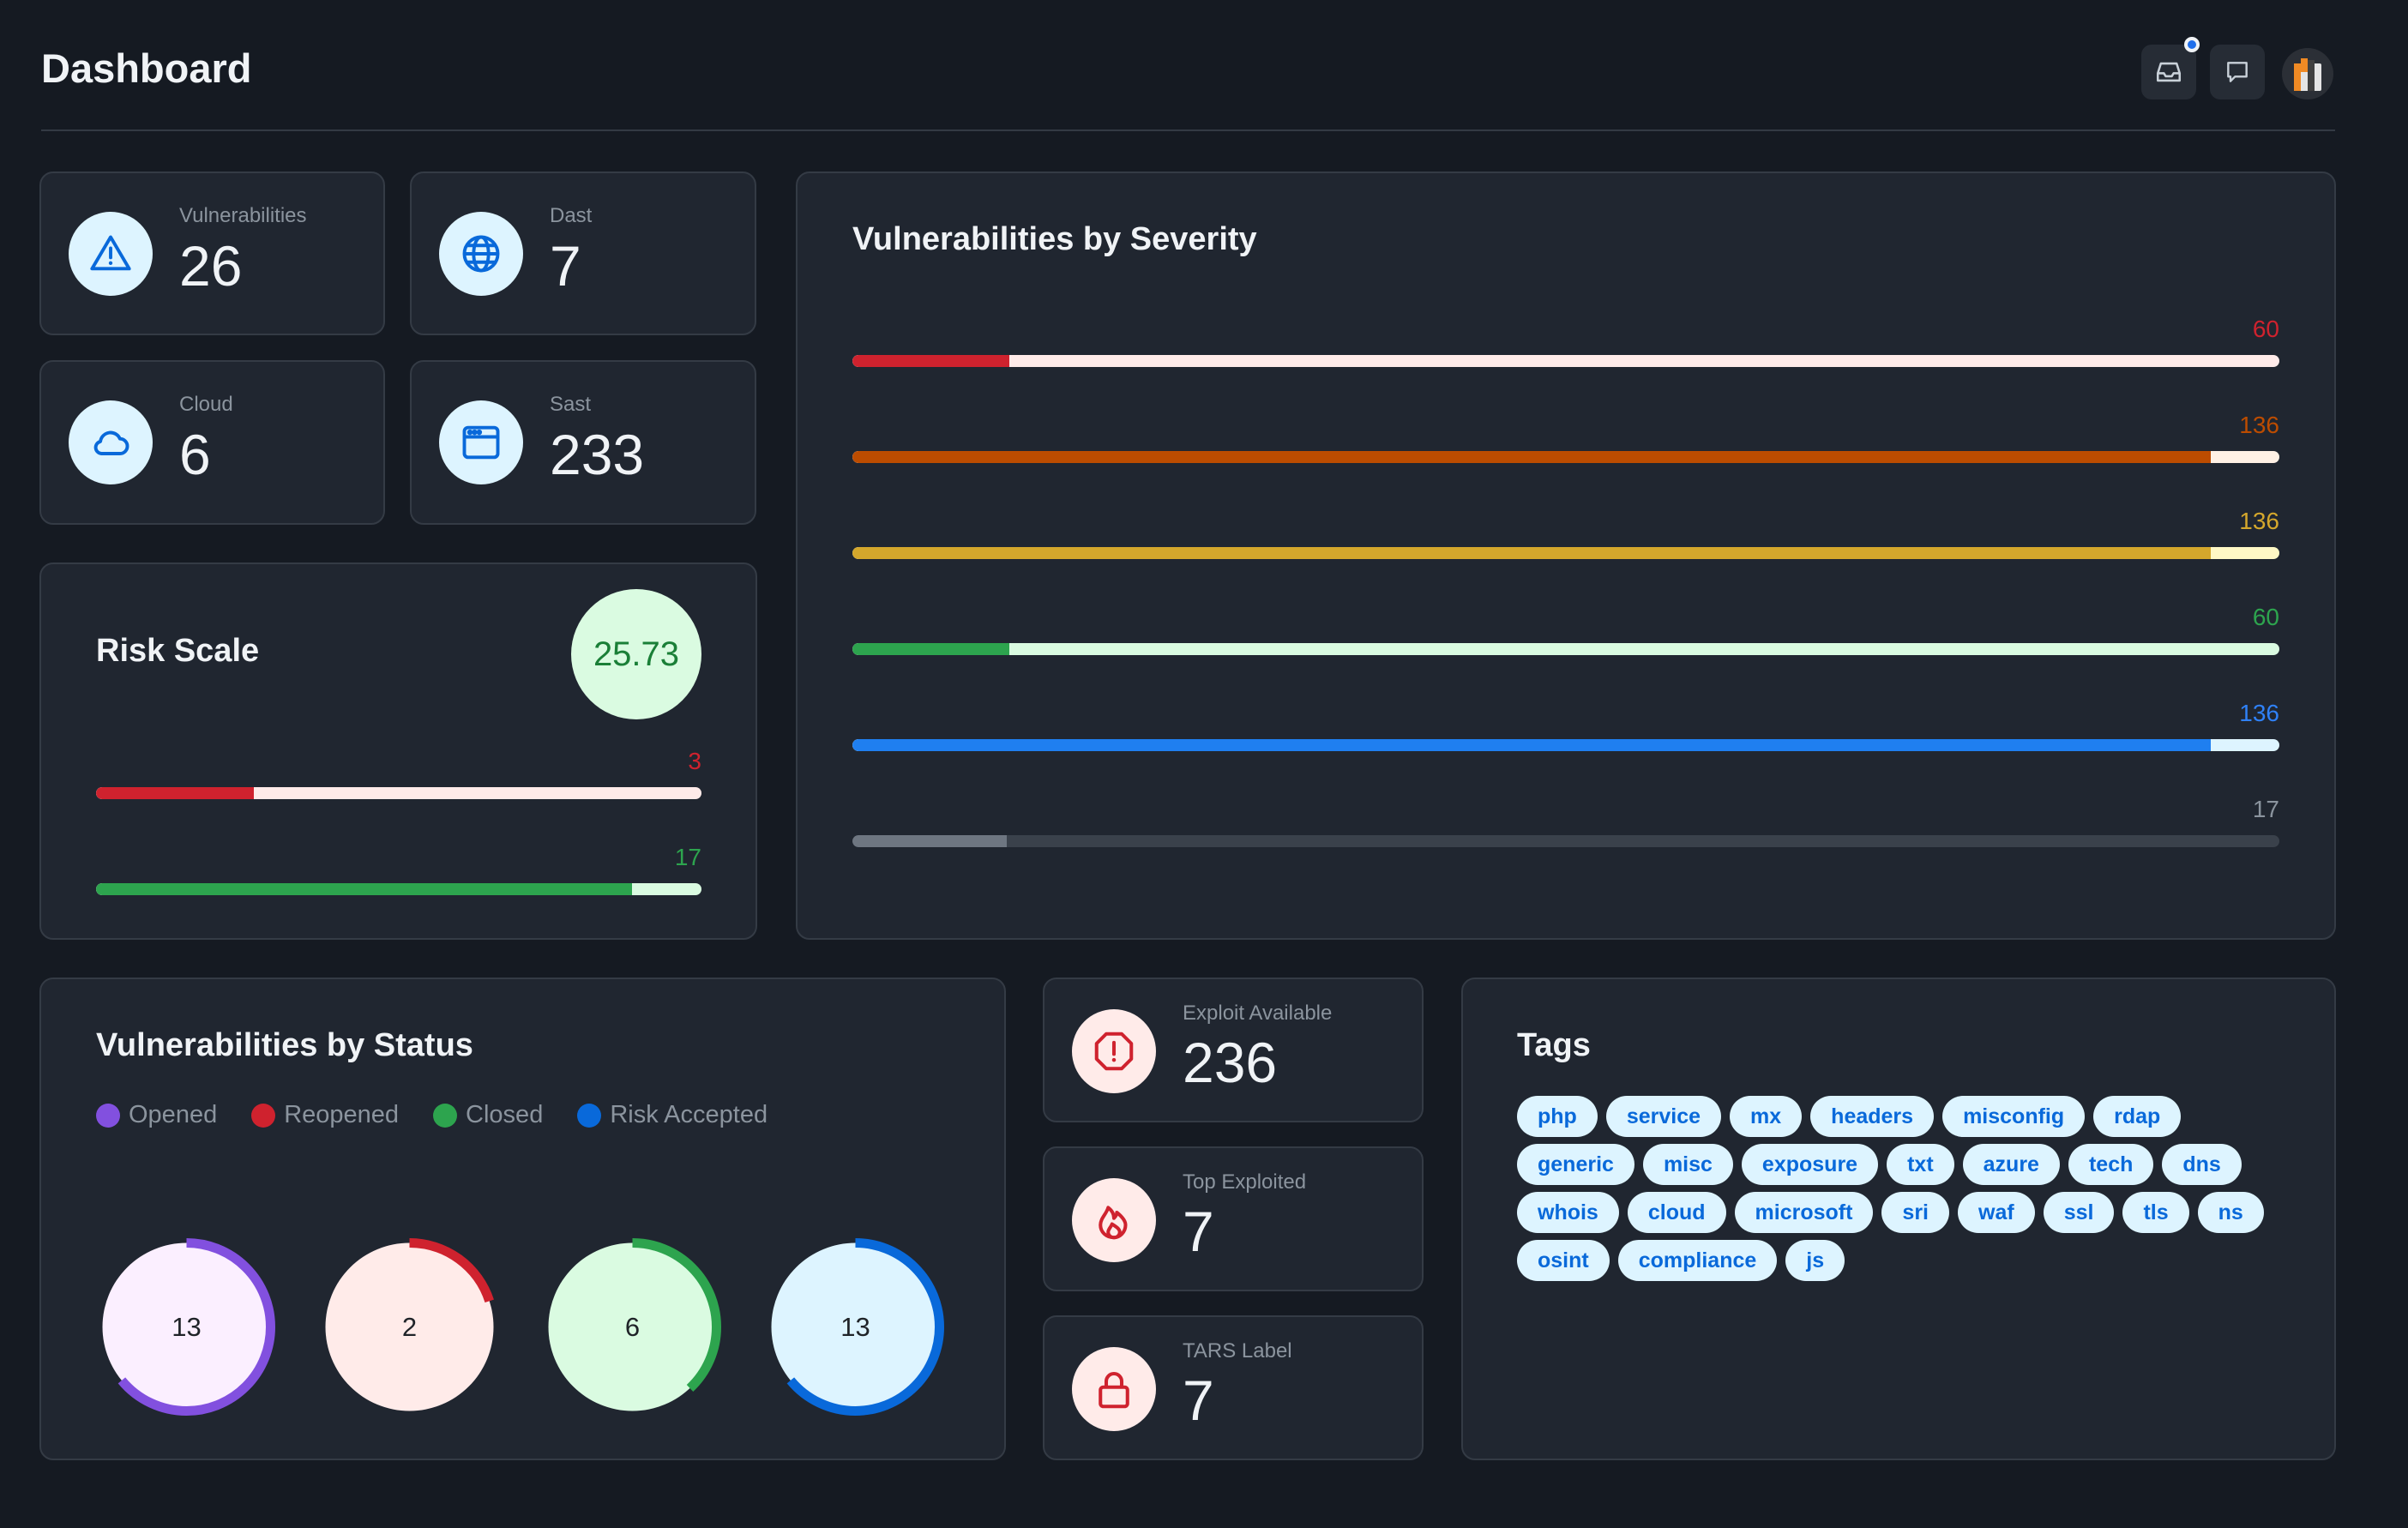 This screenshot has height=1528, width=2408. I want to click on header-divider, so click(1188, 130).